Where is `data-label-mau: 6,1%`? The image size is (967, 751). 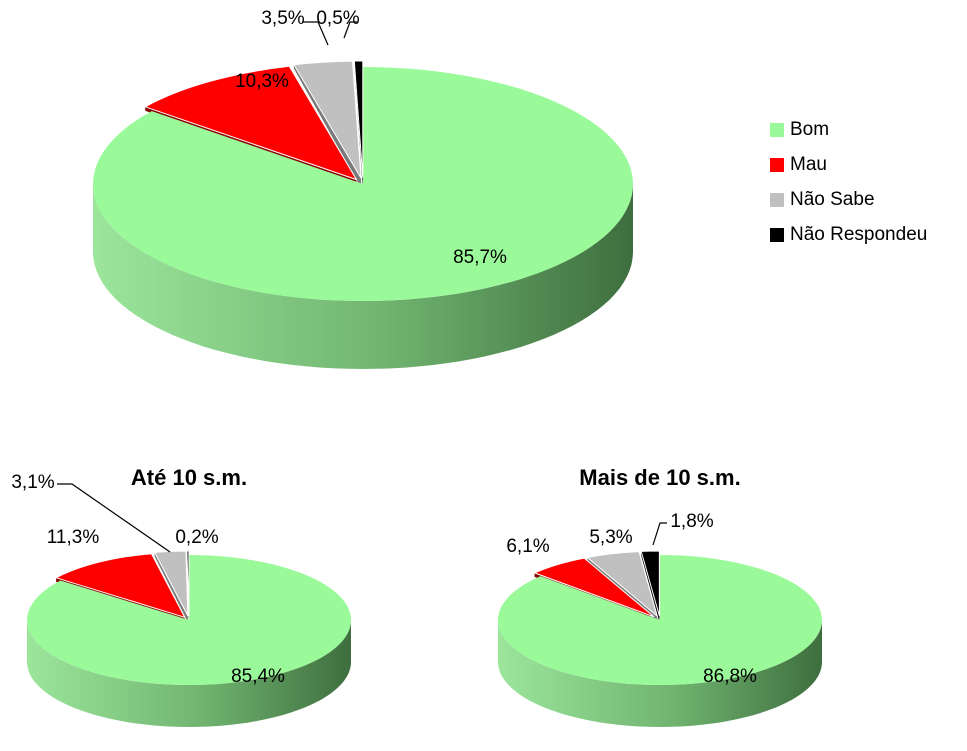
data-label-mau: 6,1% is located at coordinates (527, 546).